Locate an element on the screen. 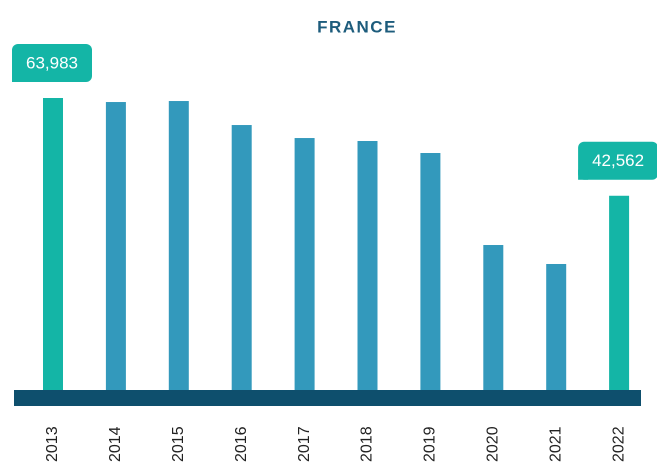 The height and width of the screenshot is (471, 657). x-tick-label: 2015 is located at coordinates (178, 444).